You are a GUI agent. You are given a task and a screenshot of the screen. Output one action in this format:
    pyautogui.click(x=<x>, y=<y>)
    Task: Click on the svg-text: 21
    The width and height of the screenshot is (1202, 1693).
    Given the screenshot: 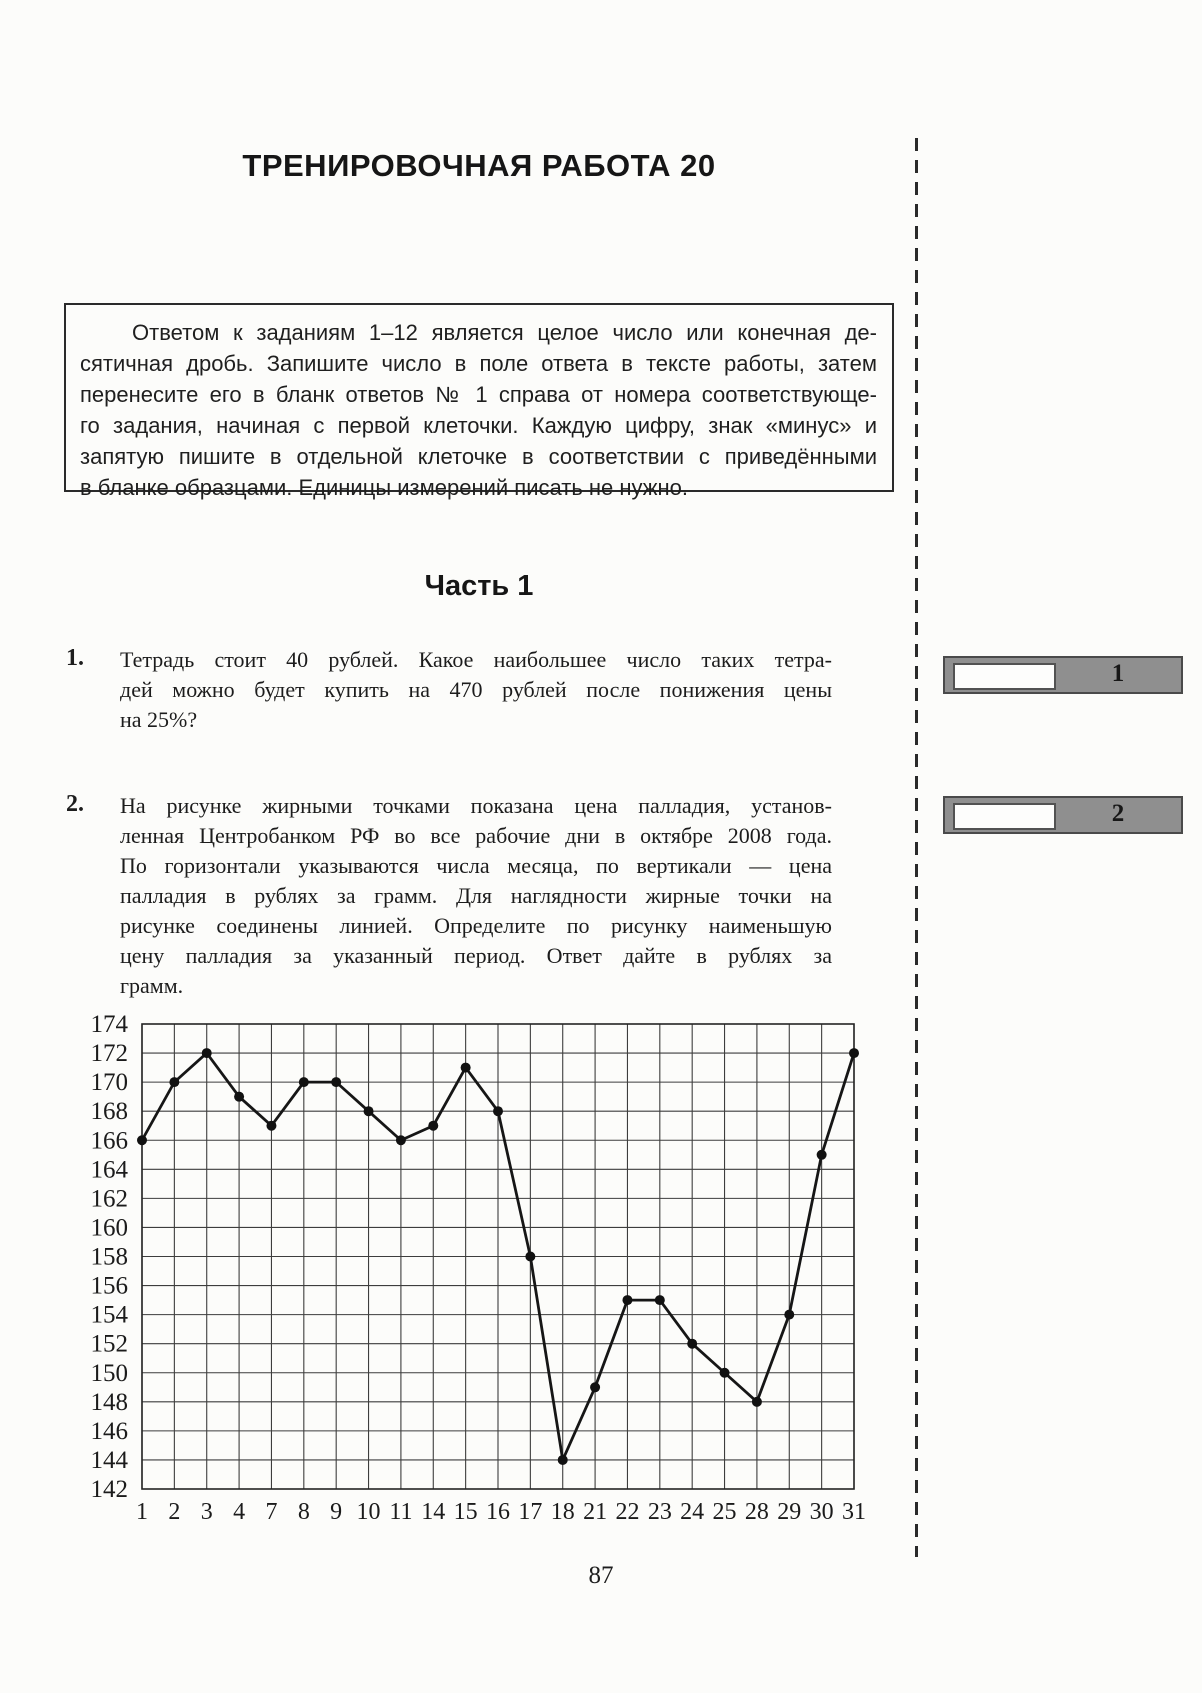 What is the action you would take?
    pyautogui.click(x=595, y=1512)
    